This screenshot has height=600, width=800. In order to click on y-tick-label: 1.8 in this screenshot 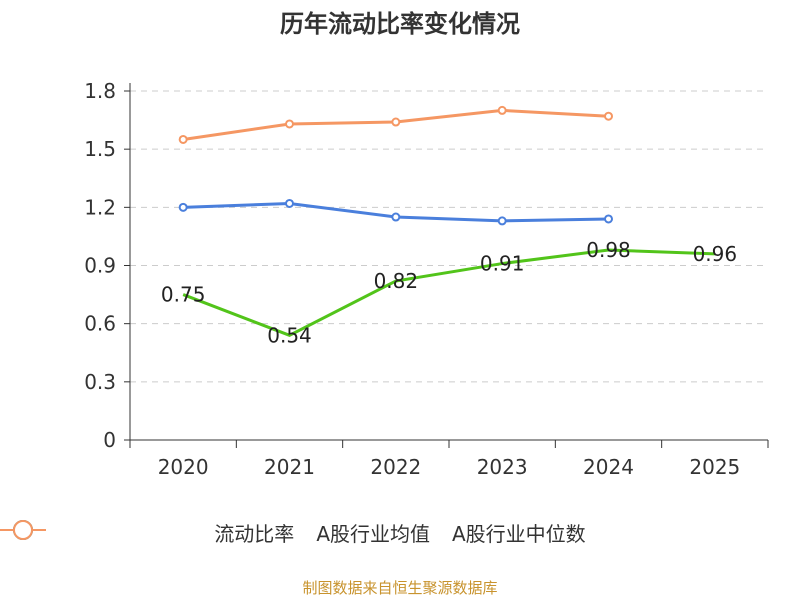, I will do `click(100, 91)`.